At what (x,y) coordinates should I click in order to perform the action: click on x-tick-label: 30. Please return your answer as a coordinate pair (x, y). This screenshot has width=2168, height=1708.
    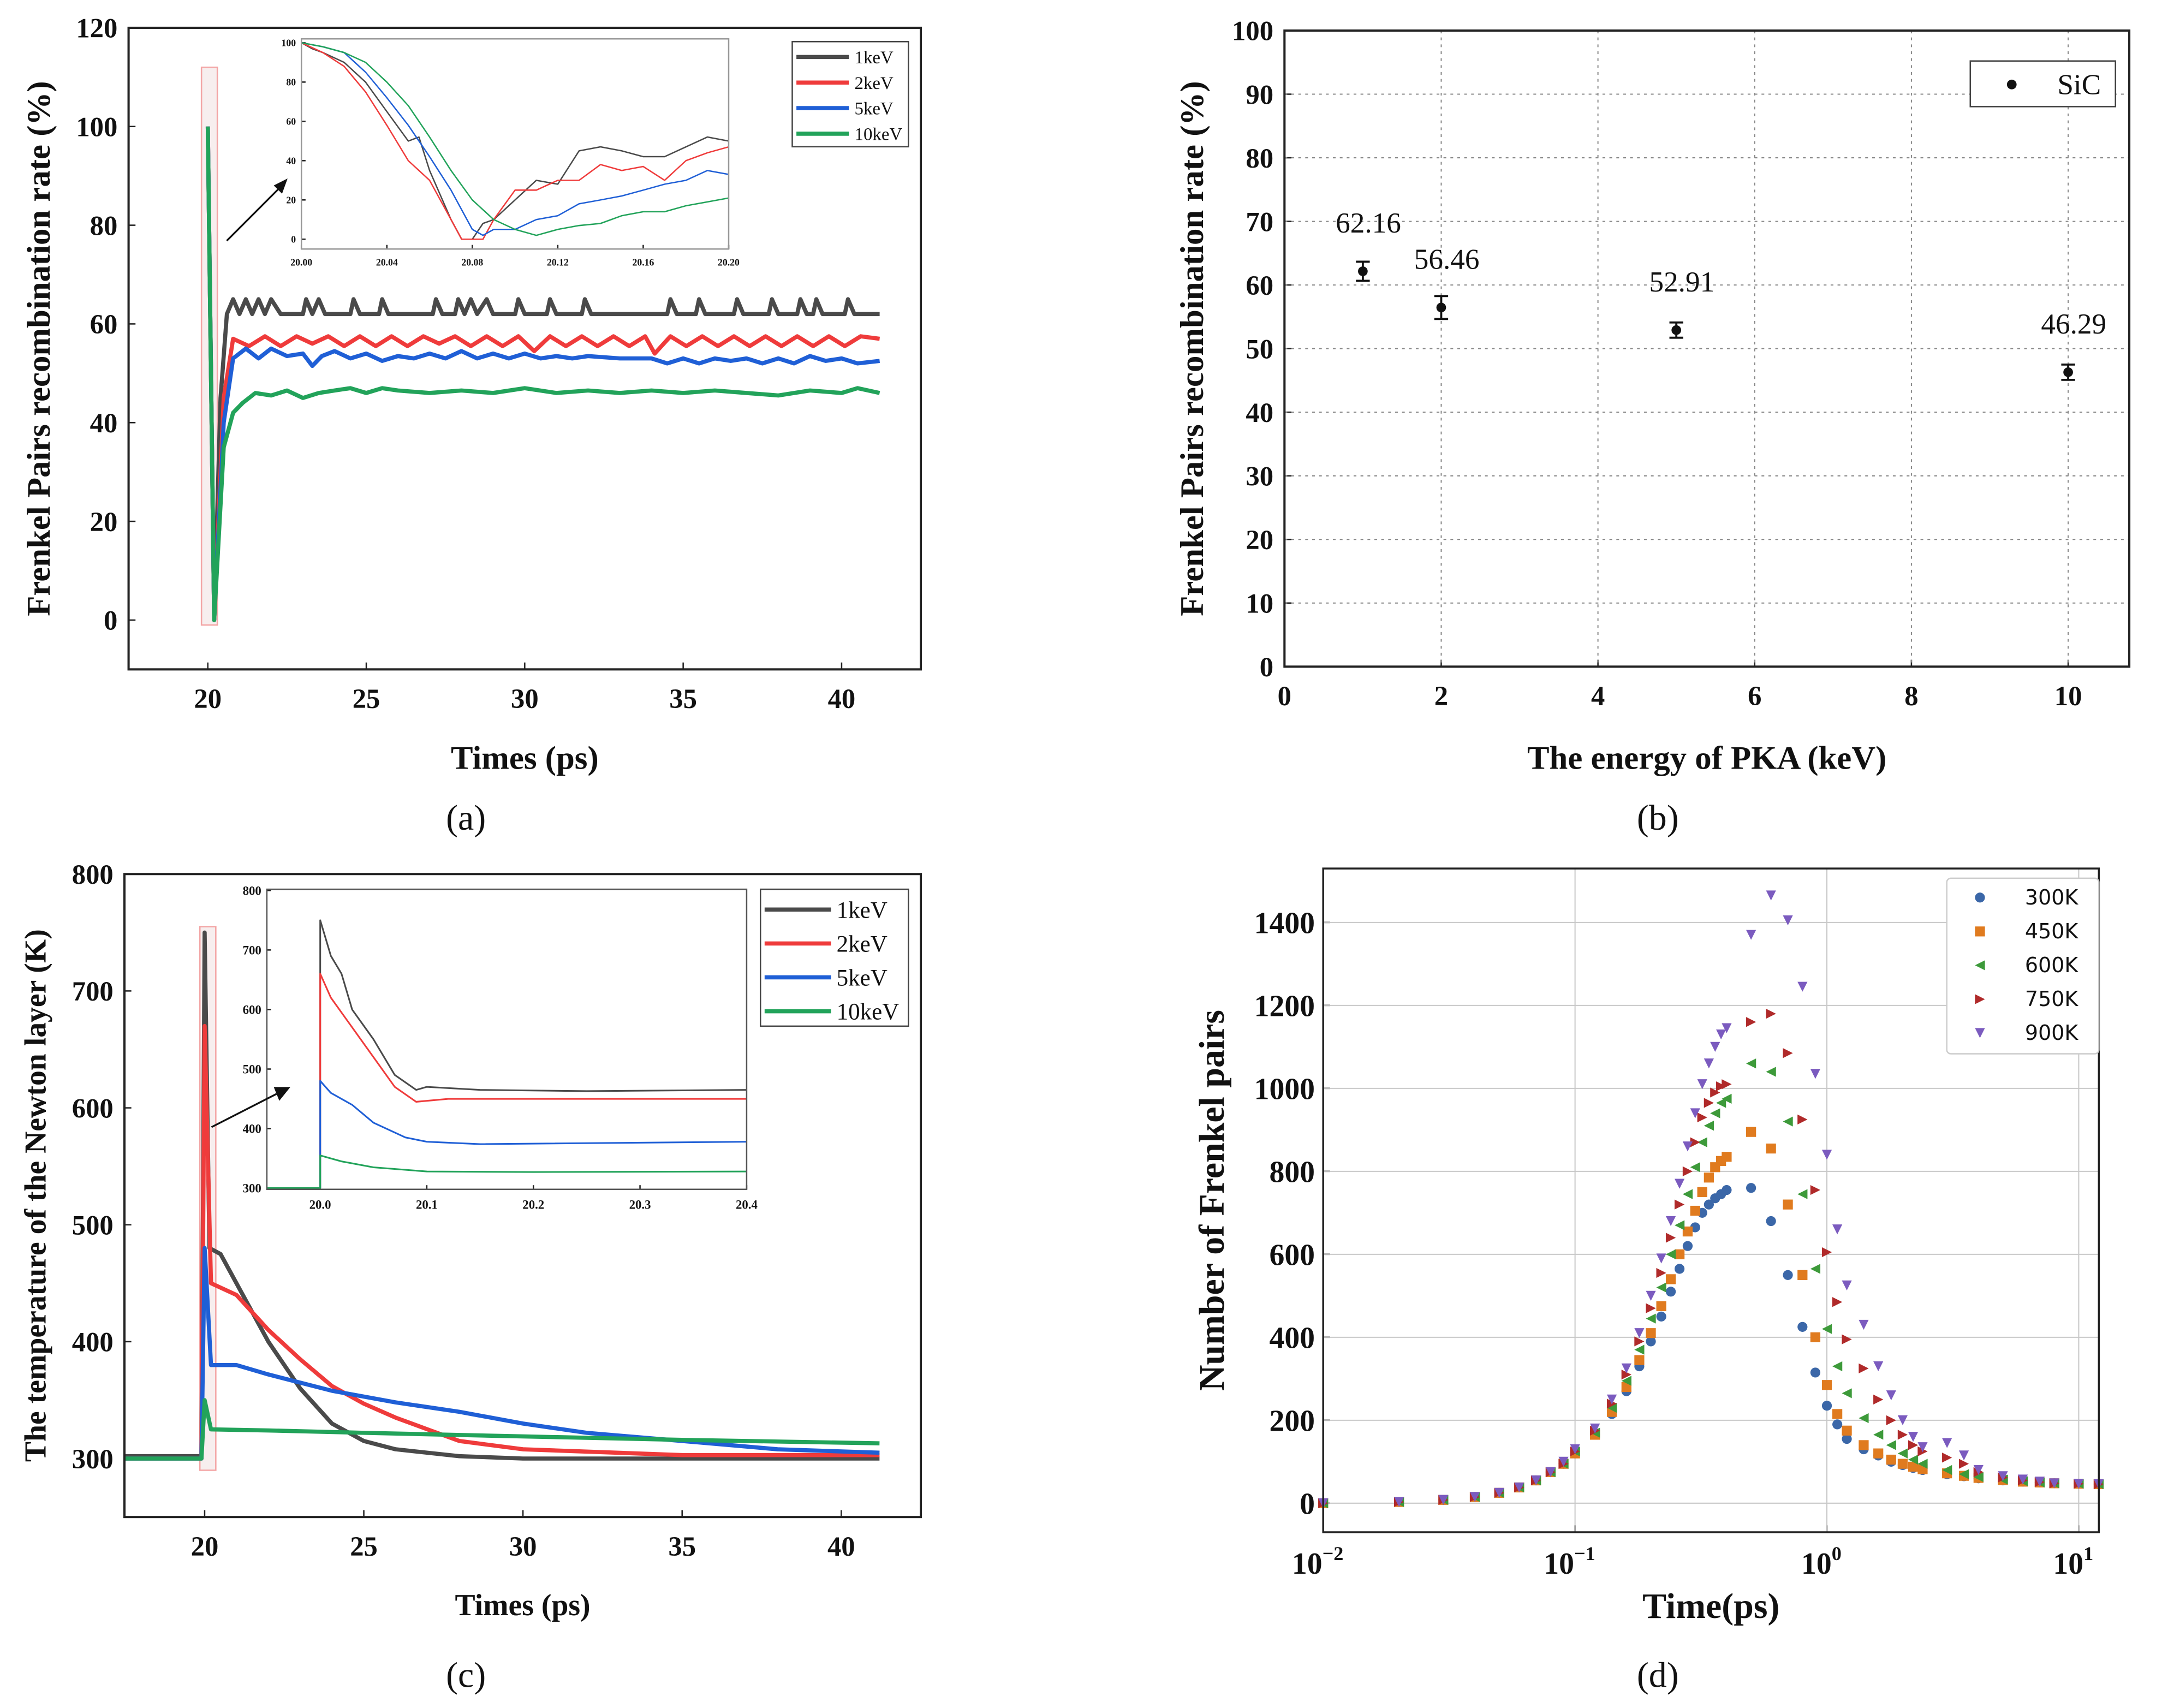
    Looking at the image, I should click on (523, 1547).